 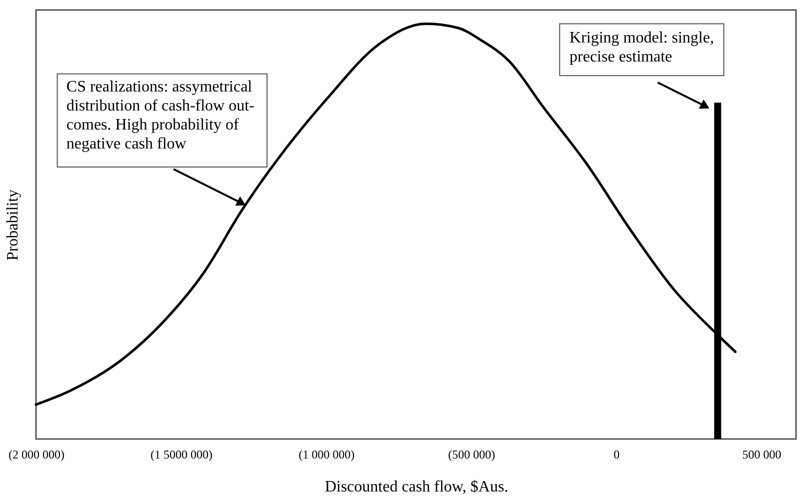 I want to click on annotation: Kriging model: single, precise estimate, so click(x=642, y=48).